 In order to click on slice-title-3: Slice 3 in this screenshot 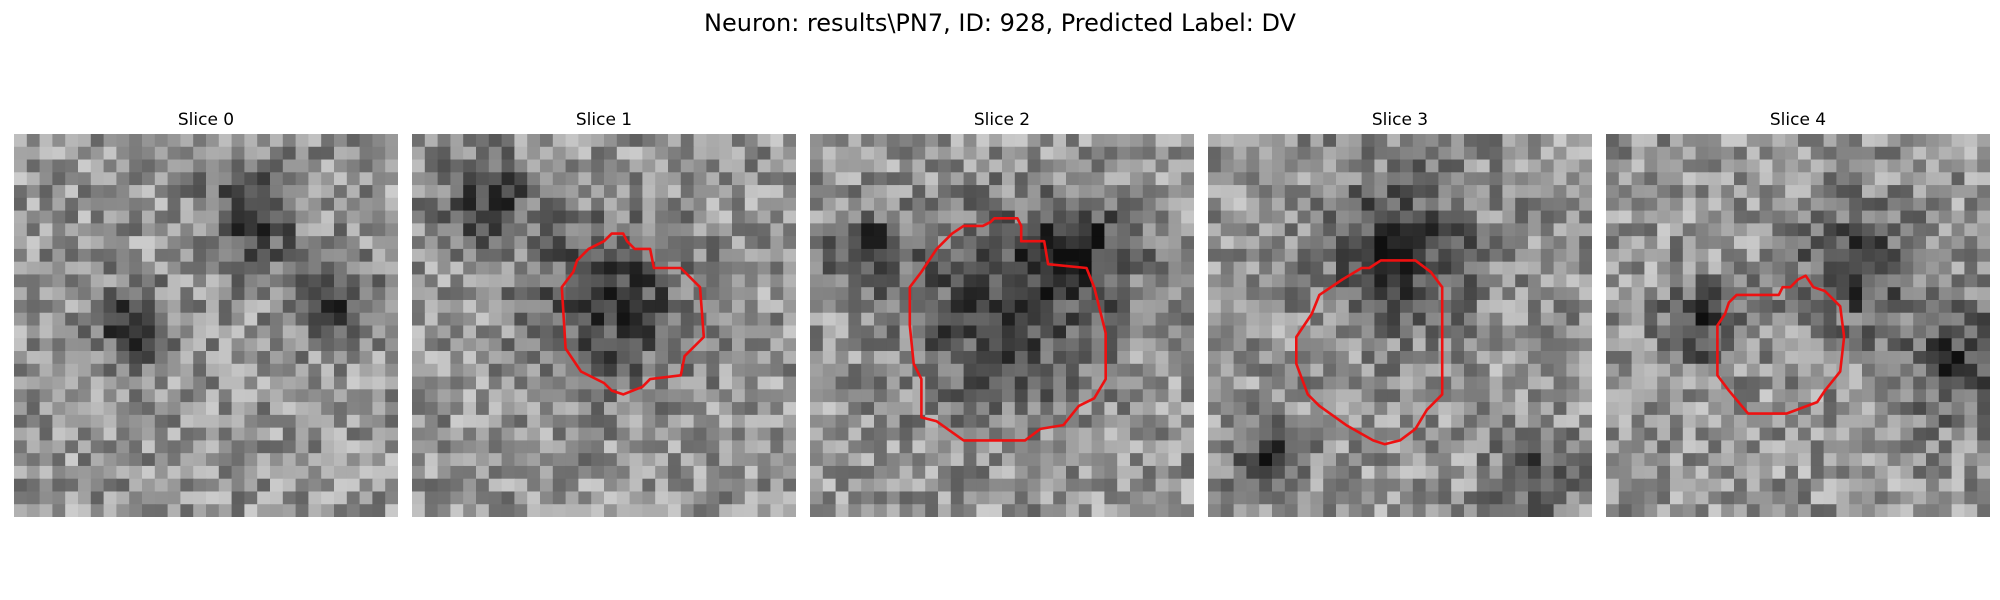, I will do `click(1400, 120)`.